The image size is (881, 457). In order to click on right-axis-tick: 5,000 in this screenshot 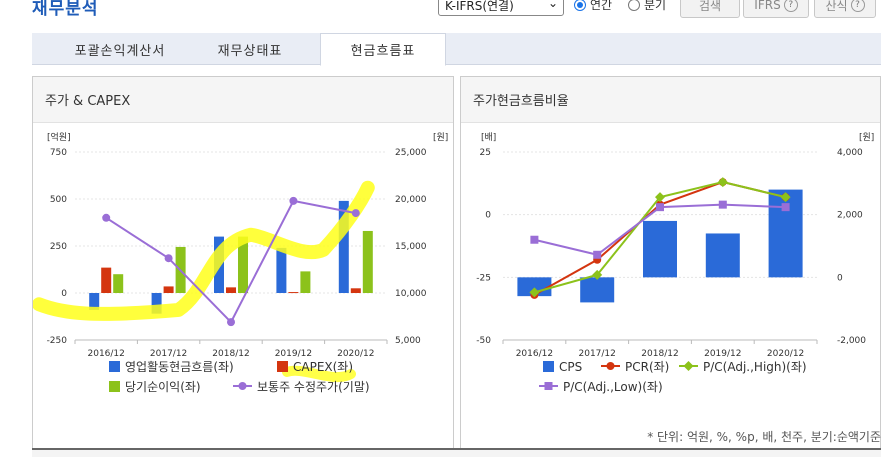, I will do `click(408, 341)`.